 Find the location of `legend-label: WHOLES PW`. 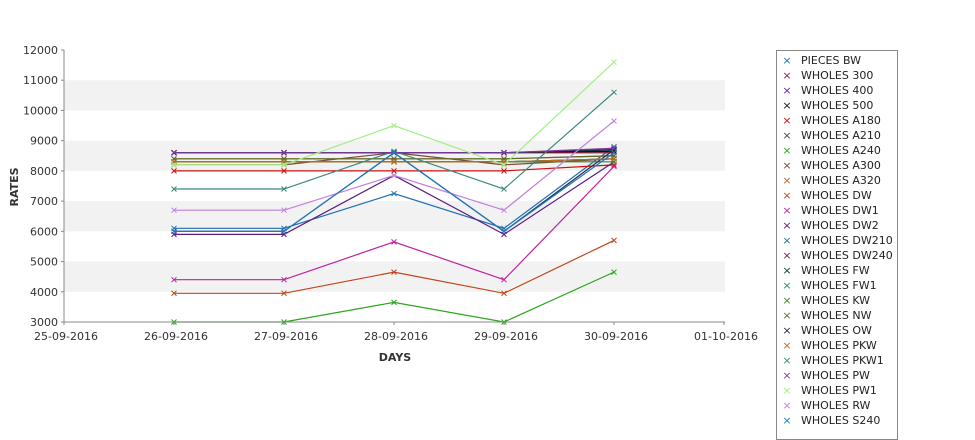

legend-label: WHOLES PW is located at coordinates (835, 375).